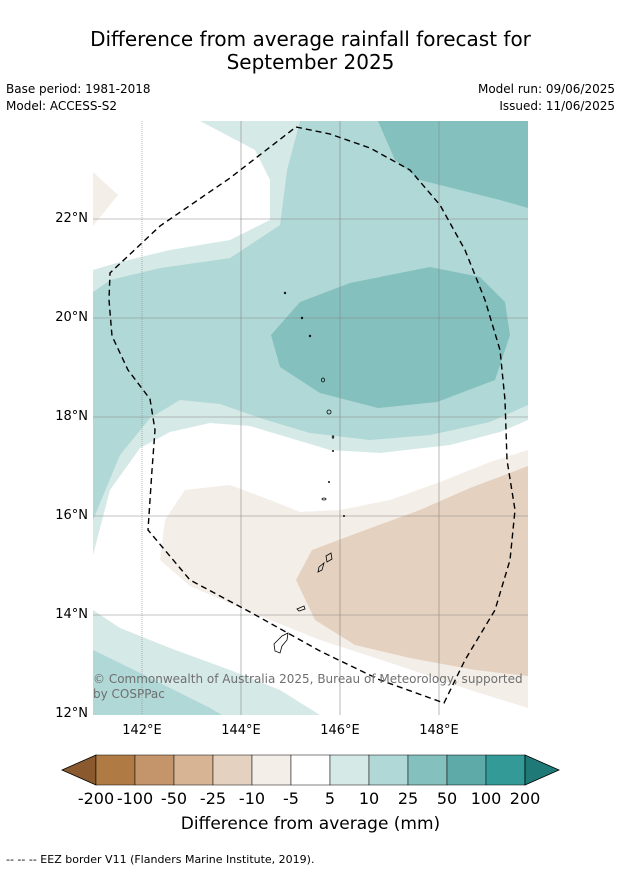  What do you see at coordinates (71, 713) in the screenshot?
I see `lat-label-12: 12°N` at bounding box center [71, 713].